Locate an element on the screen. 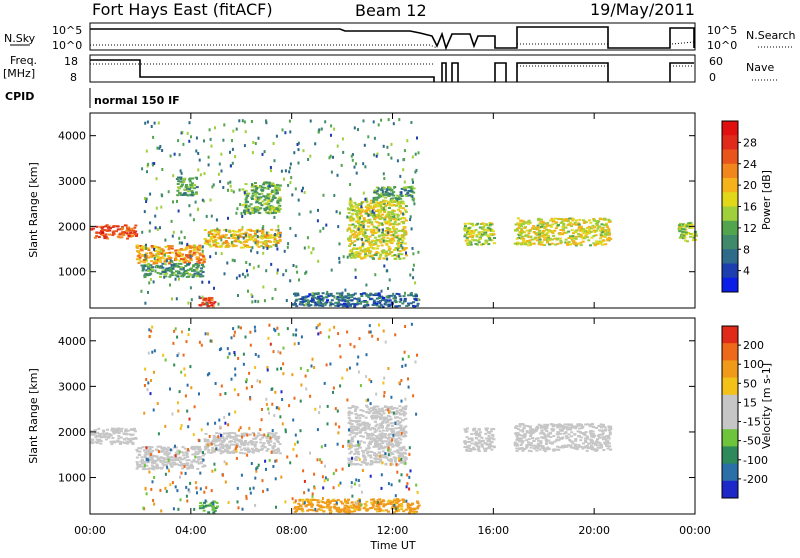  colorbar-swatch is located at coordinates (730, 242).